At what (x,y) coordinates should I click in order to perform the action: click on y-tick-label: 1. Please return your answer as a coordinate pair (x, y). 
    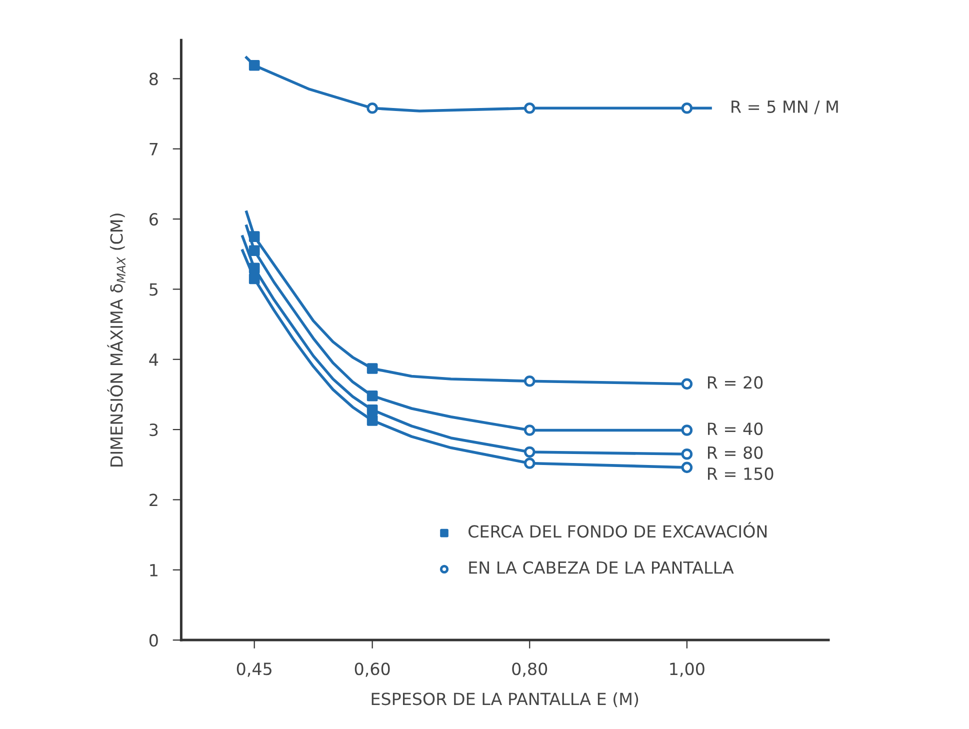
    Looking at the image, I should click on (154, 570).